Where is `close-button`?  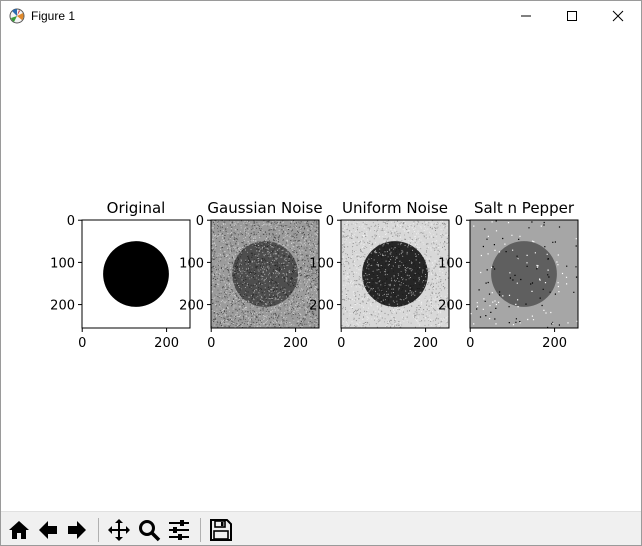 close-button is located at coordinates (618, 16).